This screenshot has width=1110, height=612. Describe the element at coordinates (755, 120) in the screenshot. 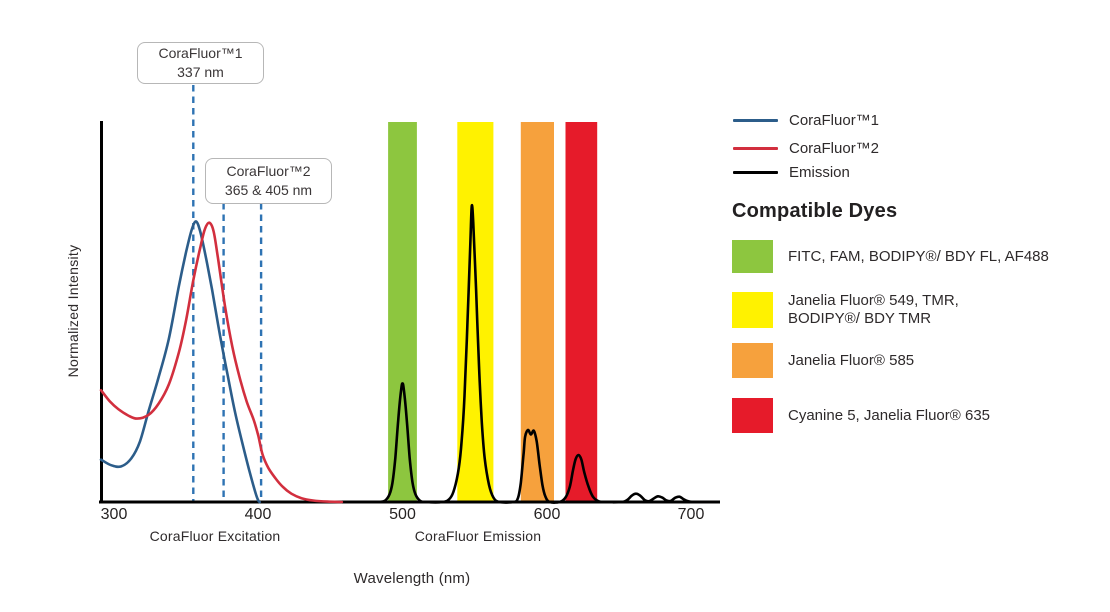

I see `legend-line-blue-icon` at that location.